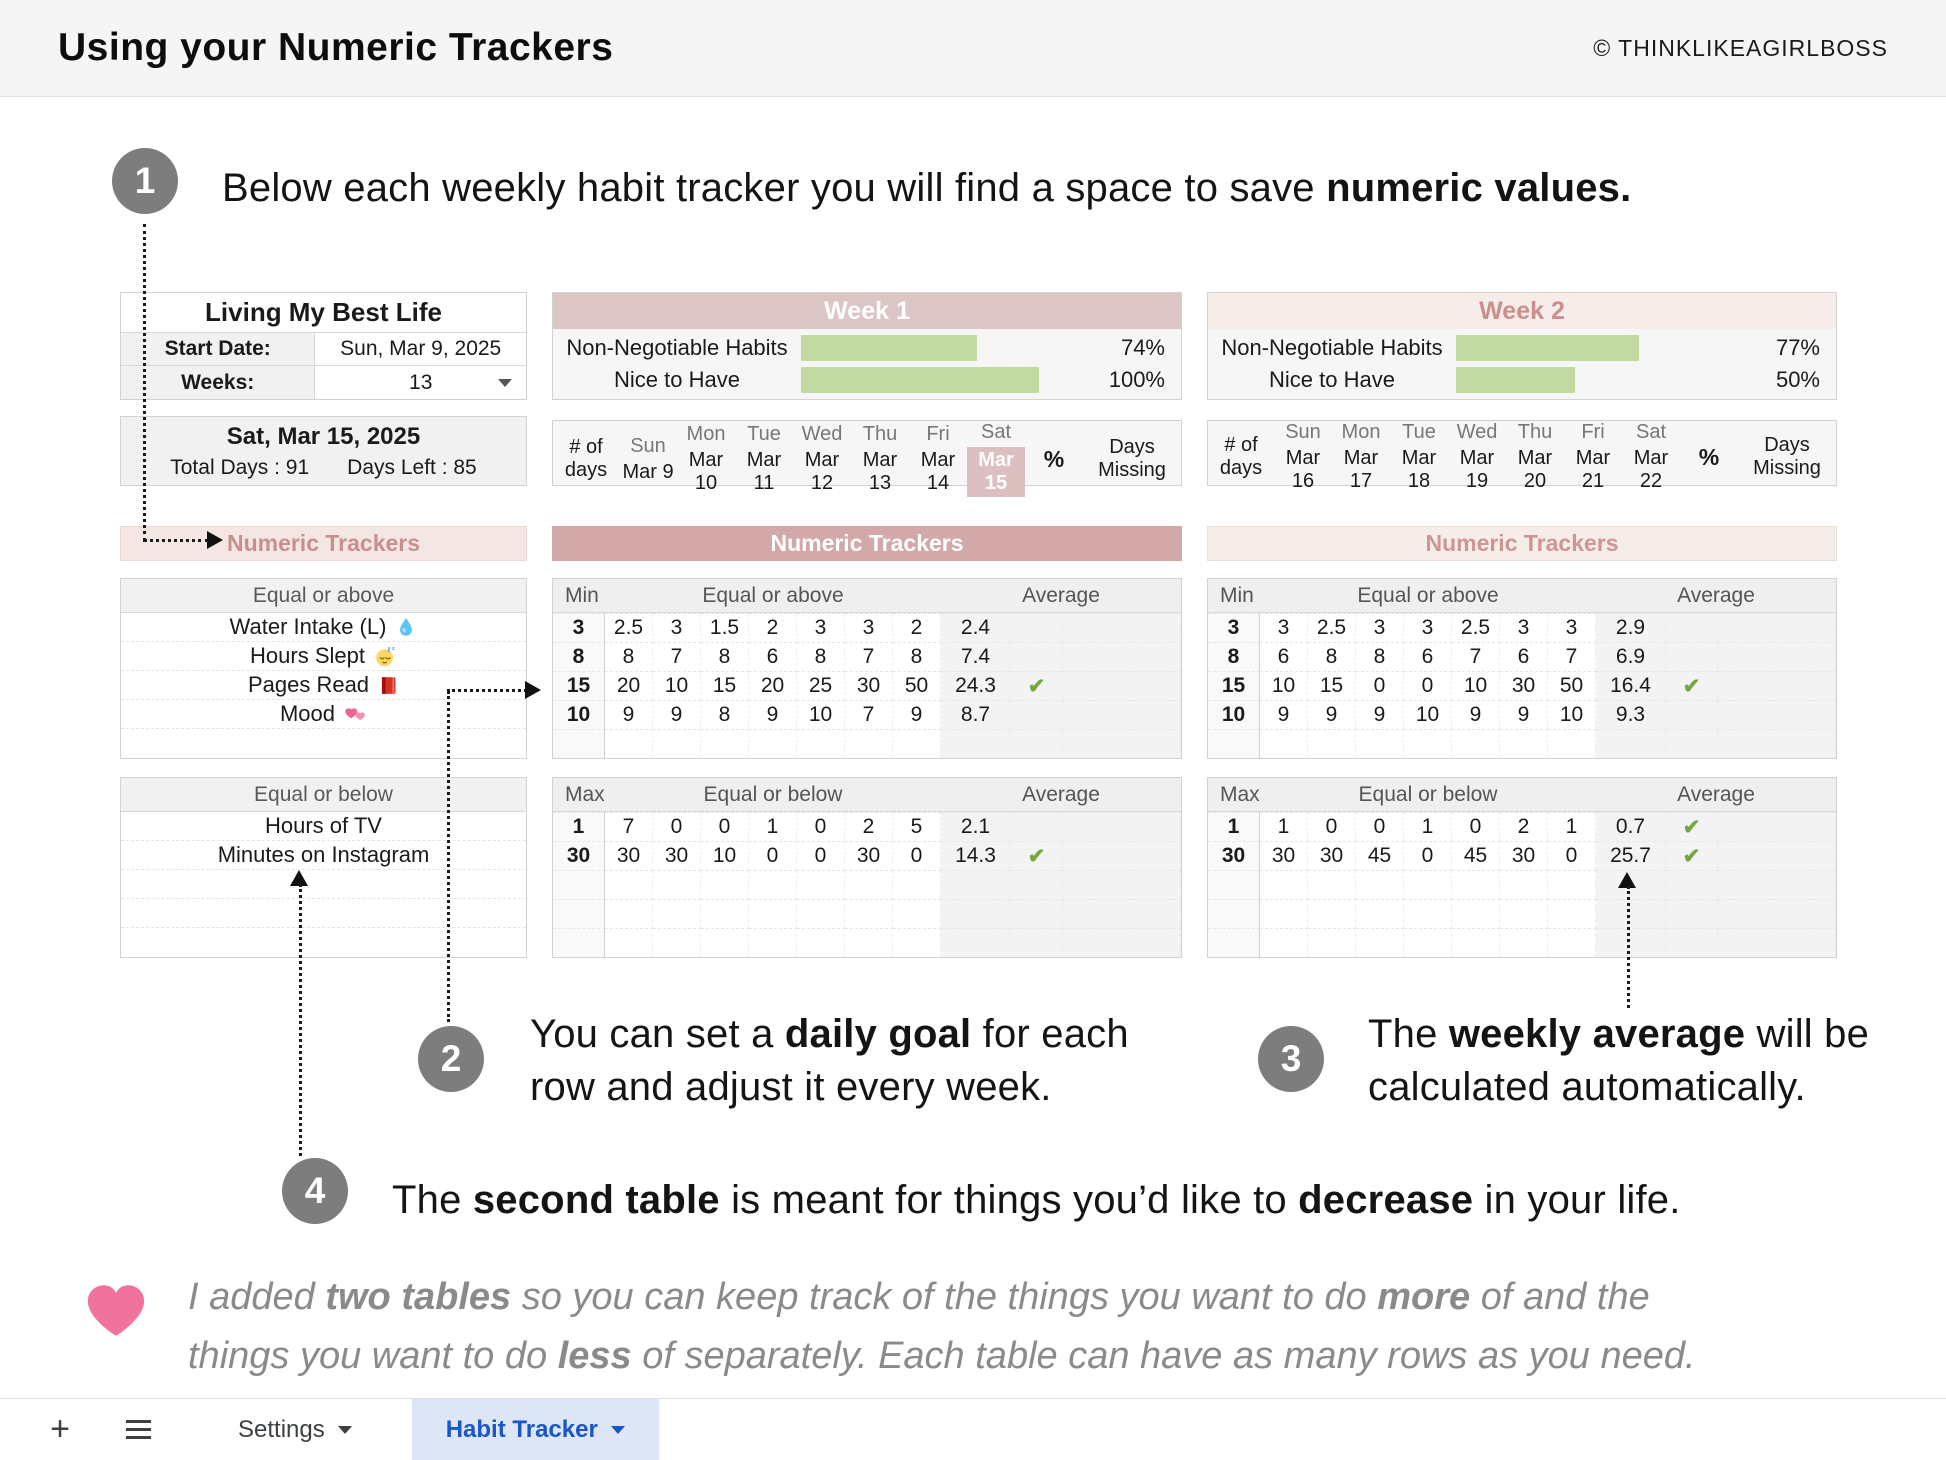  What do you see at coordinates (323, 855) in the screenshot?
I see `tracker-name-cell: Minutes on Instagram` at bounding box center [323, 855].